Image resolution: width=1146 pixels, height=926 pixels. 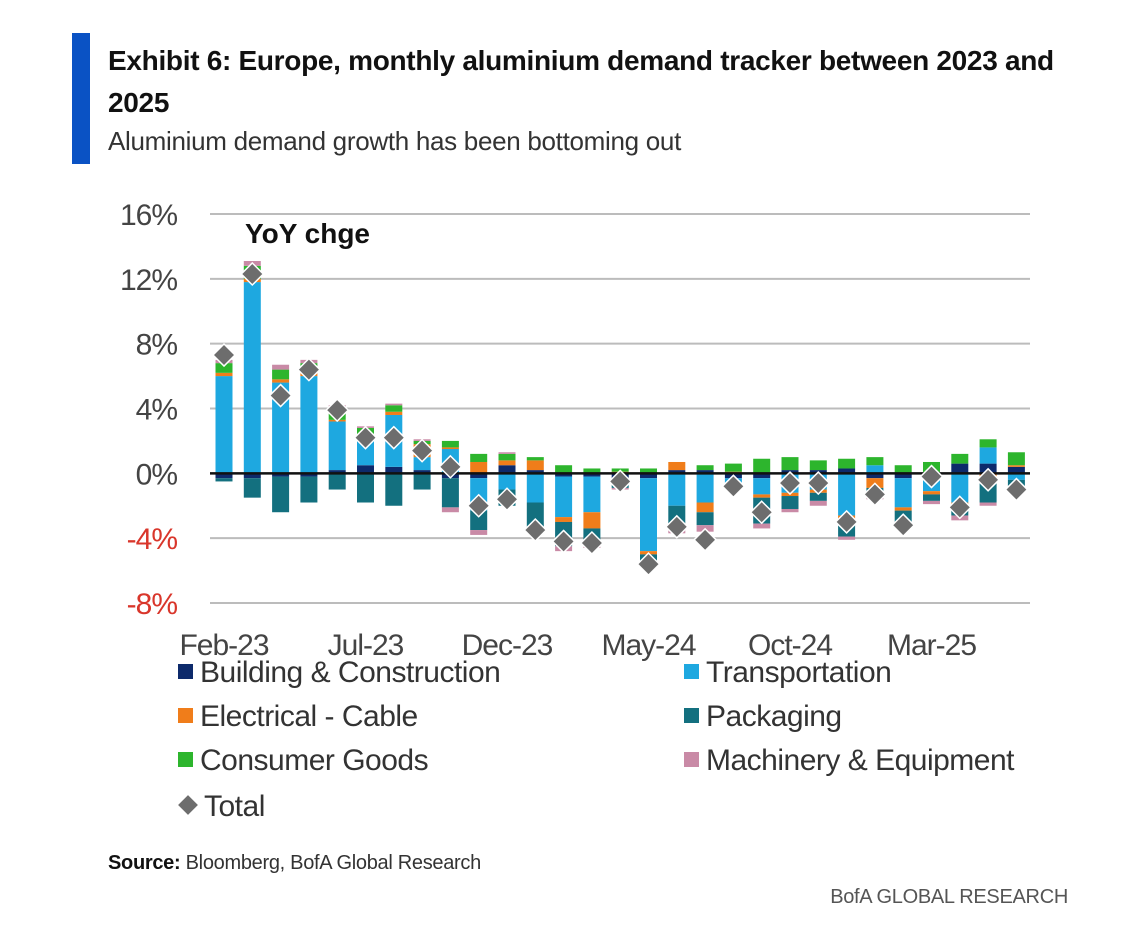 I want to click on y-tick-label: -8%, so click(x=152, y=604).